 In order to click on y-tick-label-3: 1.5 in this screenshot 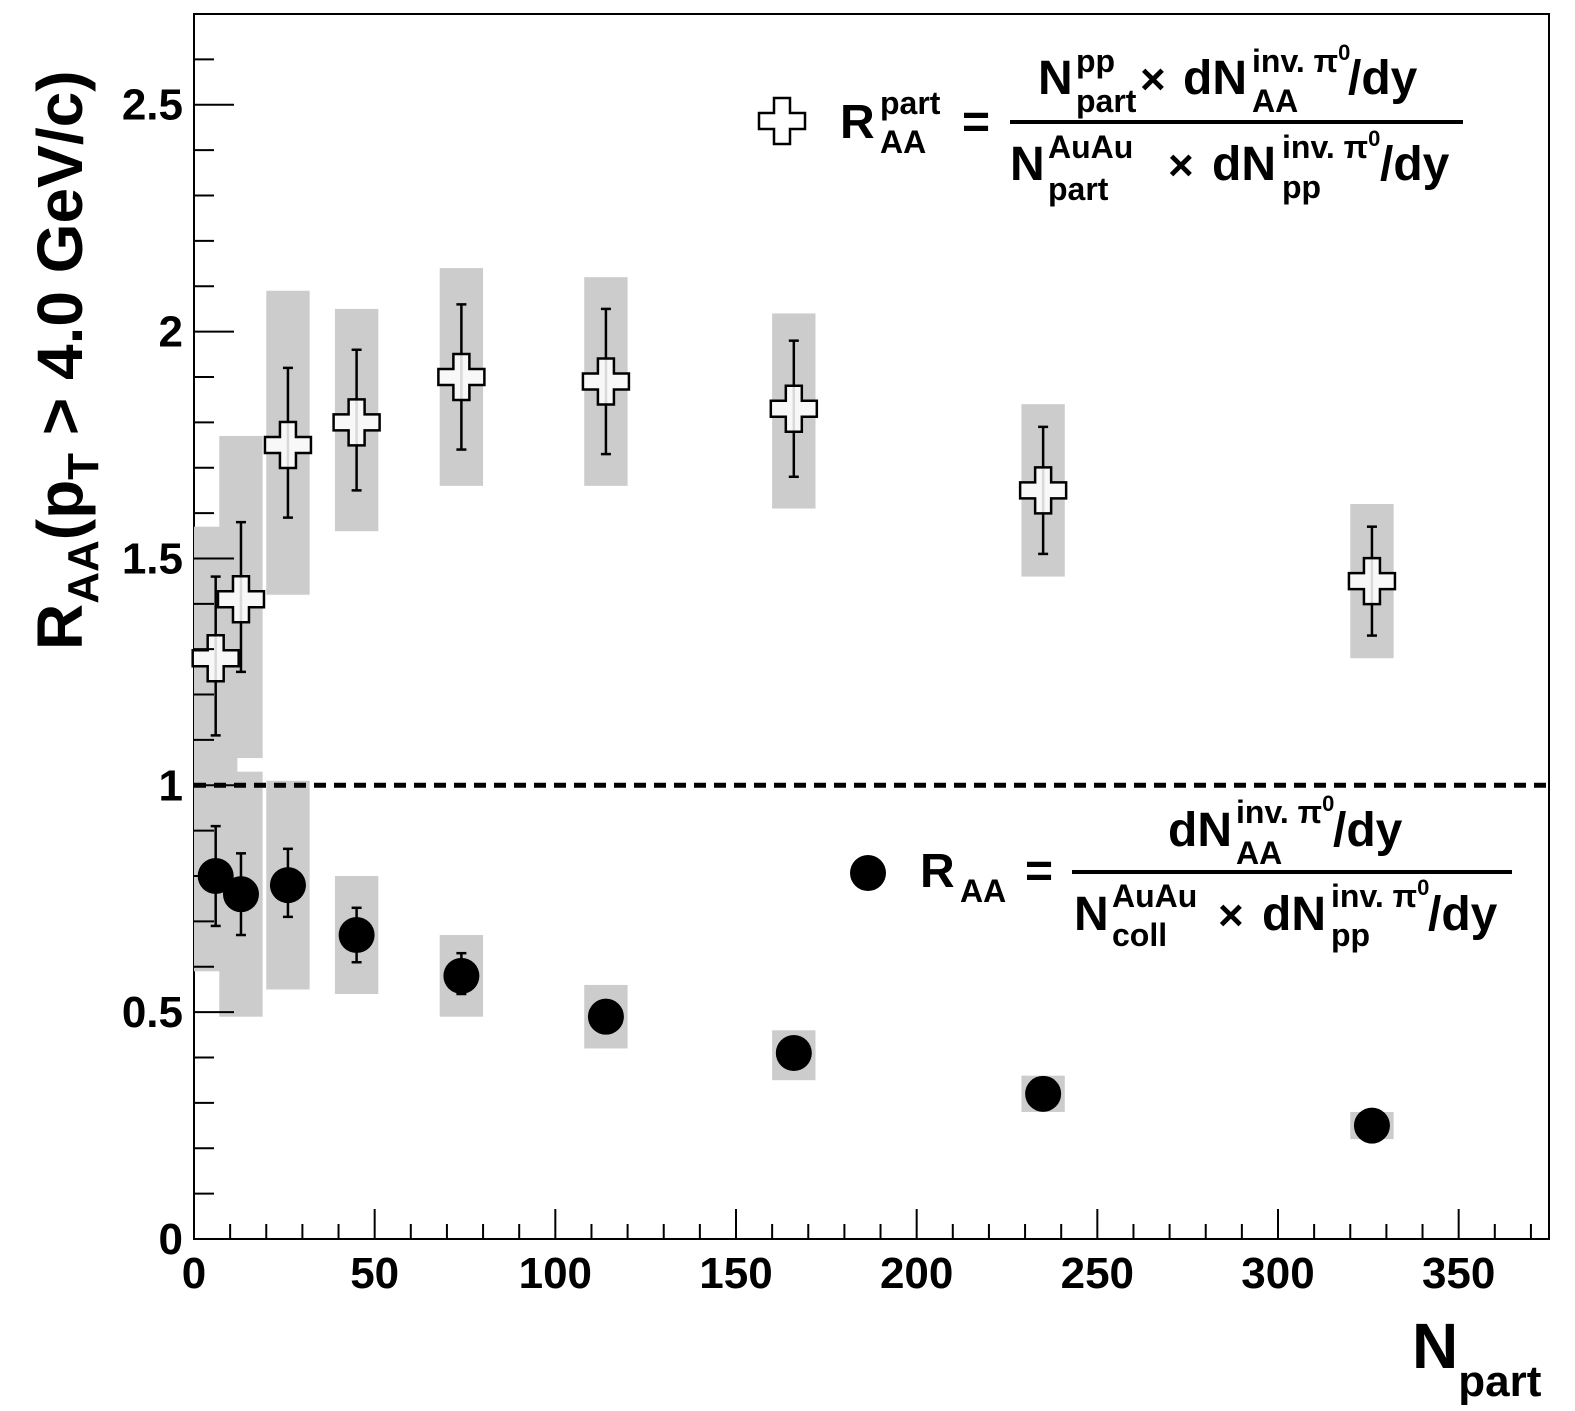, I will do `click(152, 558)`.